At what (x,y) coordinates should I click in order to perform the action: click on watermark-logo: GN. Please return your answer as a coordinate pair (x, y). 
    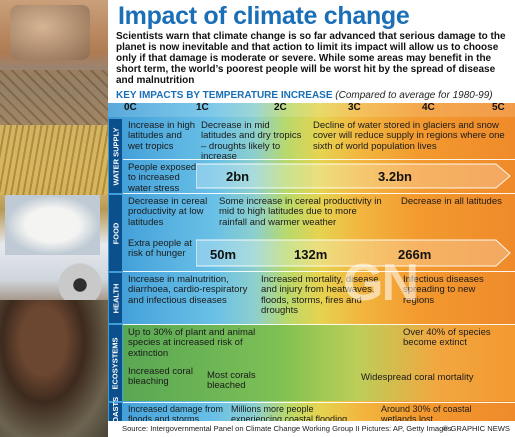
    Looking at the image, I should click on (381, 283).